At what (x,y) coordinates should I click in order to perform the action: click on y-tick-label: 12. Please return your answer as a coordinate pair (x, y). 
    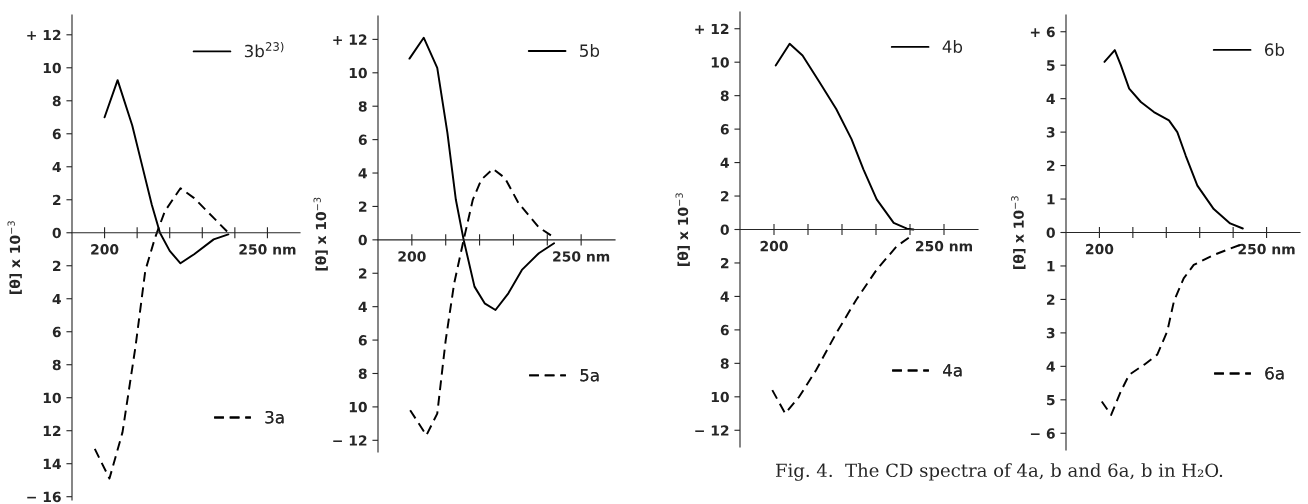
    Looking at the image, I should click on (52, 430).